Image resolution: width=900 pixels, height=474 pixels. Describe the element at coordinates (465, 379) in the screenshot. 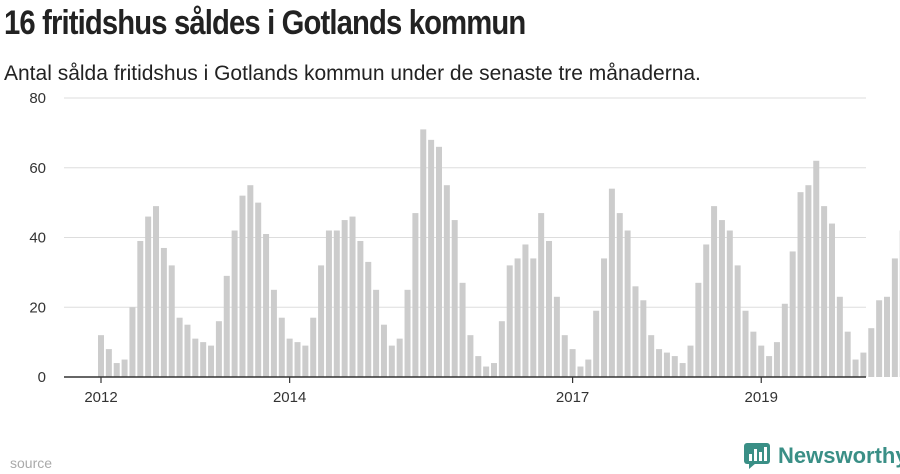

I see `x-axis` at that location.